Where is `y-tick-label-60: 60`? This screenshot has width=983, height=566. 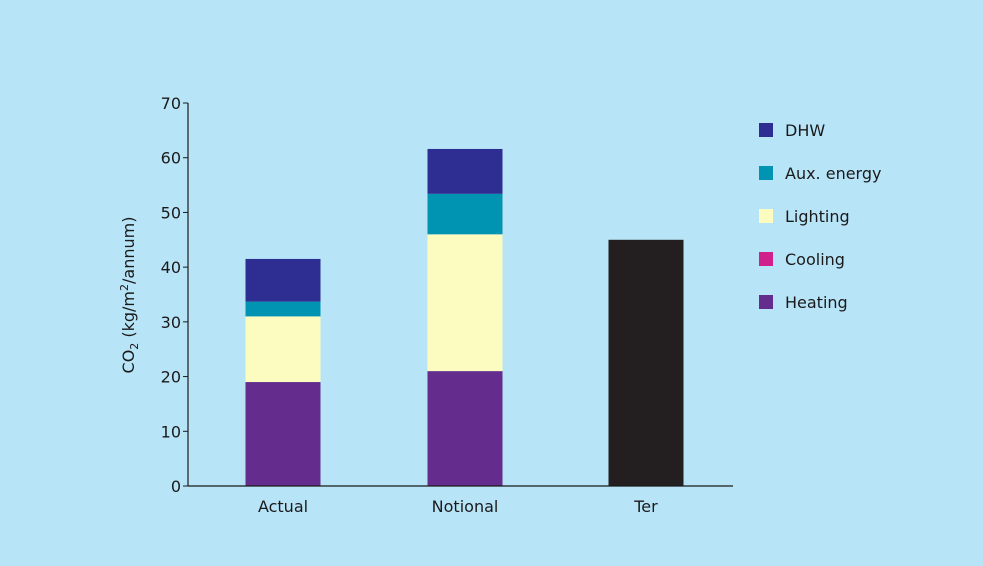 y-tick-label-60: 60 is located at coordinates (171, 158).